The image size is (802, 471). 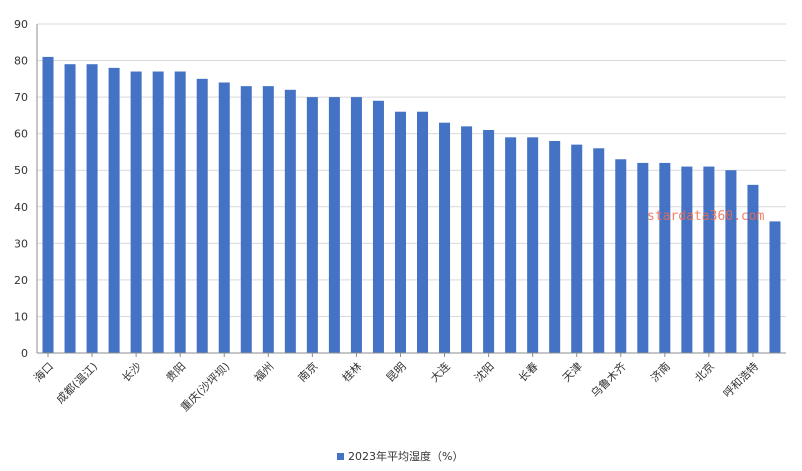 What do you see at coordinates (704, 371) in the screenshot?
I see `x-tick-label: 北京` at bounding box center [704, 371].